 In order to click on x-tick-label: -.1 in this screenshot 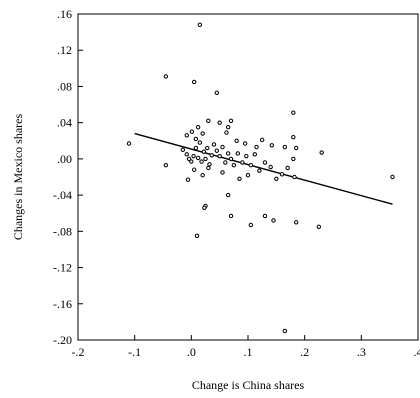, I will do `click(134, 352)`.